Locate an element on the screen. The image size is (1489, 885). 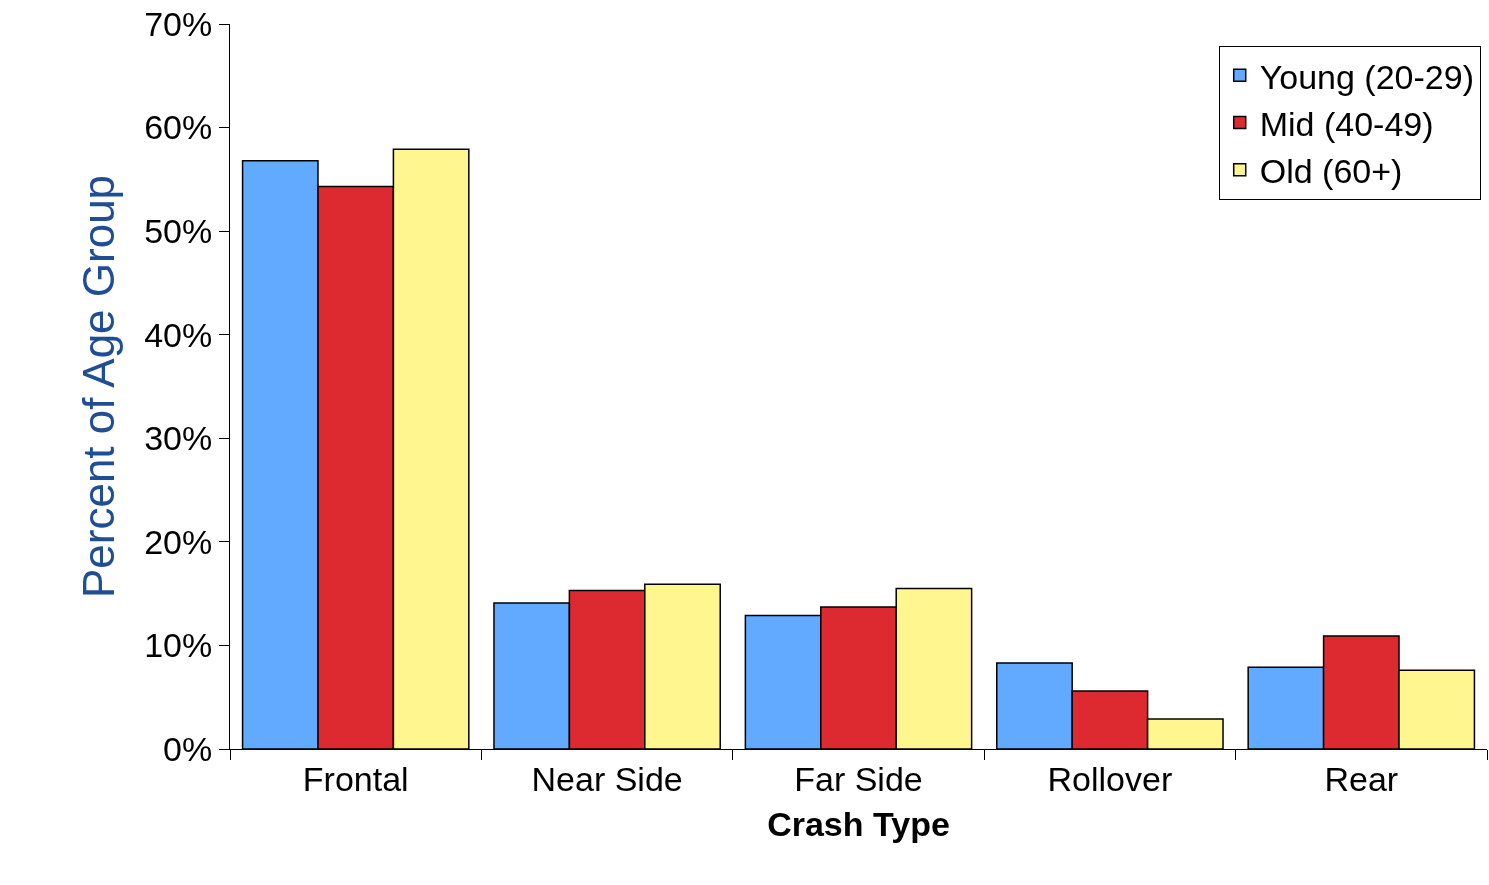
y-tick-label: 50% is located at coordinates (178, 231).